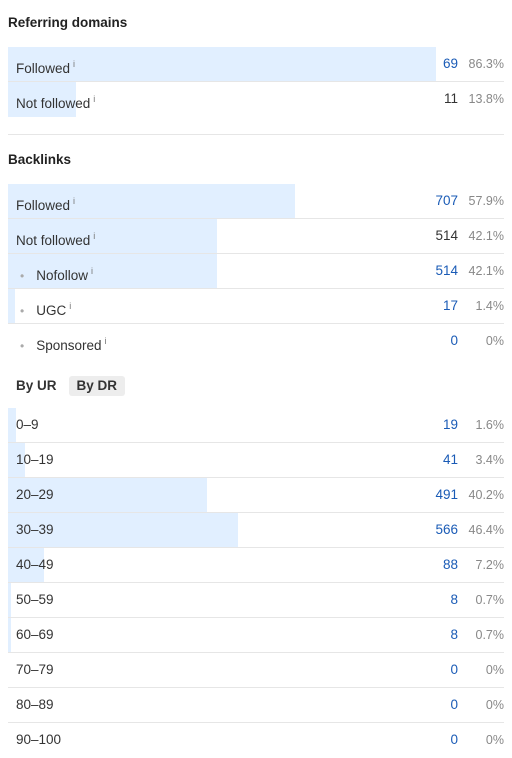 Image resolution: width=512 pixels, height=758 pixels. What do you see at coordinates (486, 495) in the screenshot?
I see `percent-value: 40.2%` at bounding box center [486, 495].